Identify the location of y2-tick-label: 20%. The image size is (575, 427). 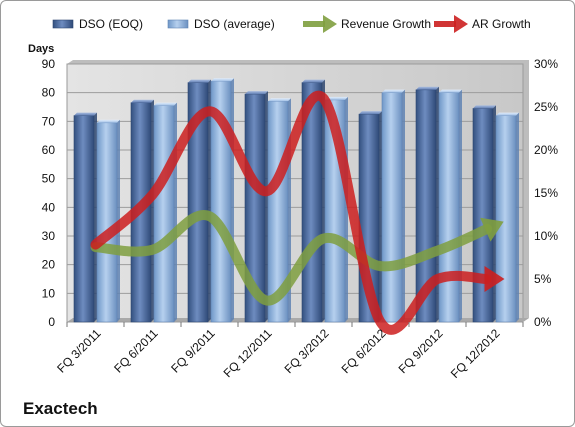
(546, 150).